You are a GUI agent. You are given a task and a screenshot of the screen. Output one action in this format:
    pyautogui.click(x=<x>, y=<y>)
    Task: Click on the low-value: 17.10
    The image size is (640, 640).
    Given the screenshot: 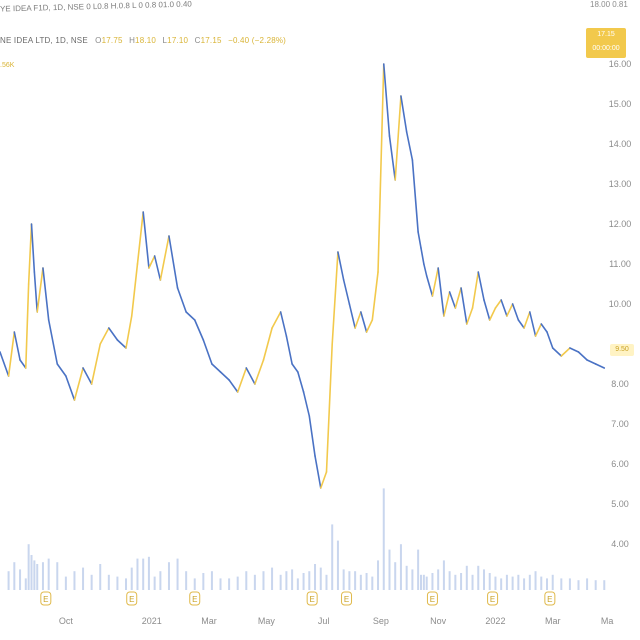 What is the action you would take?
    pyautogui.click(x=178, y=40)
    